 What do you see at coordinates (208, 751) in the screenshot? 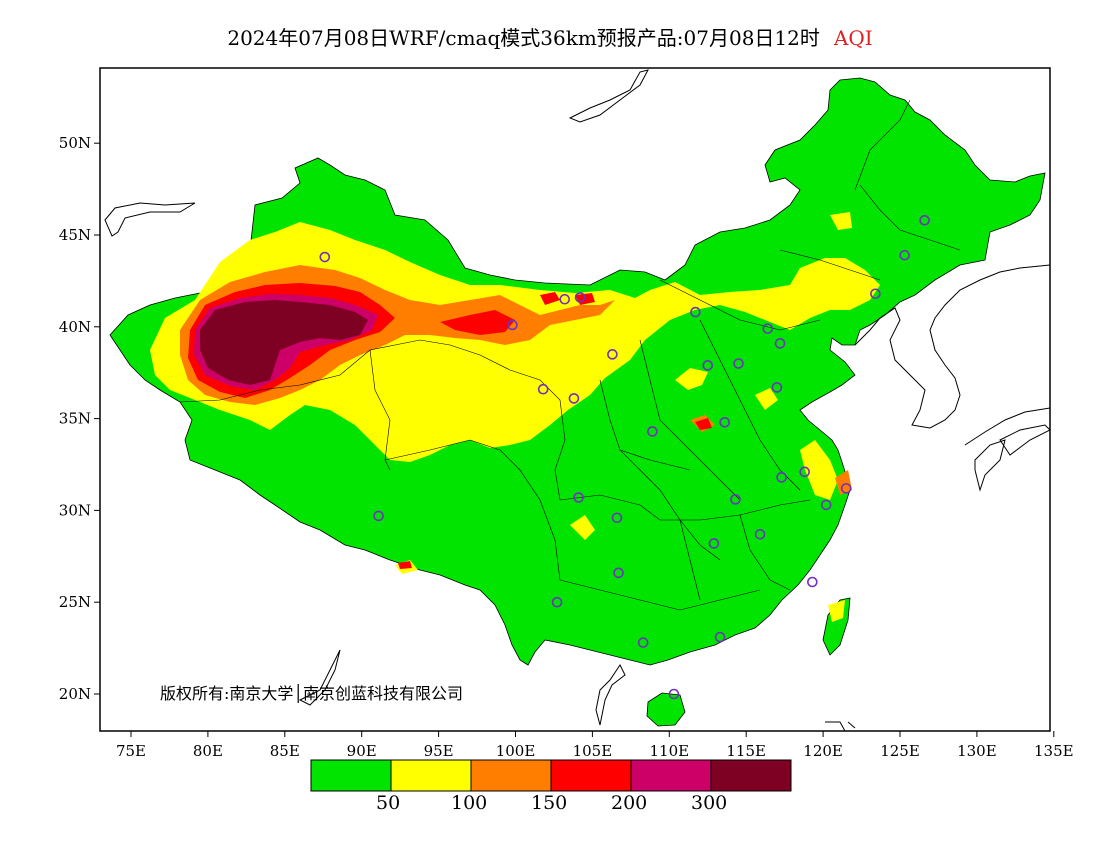
I see `lon-tick-label: 80E` at bounding box center [208, 751].